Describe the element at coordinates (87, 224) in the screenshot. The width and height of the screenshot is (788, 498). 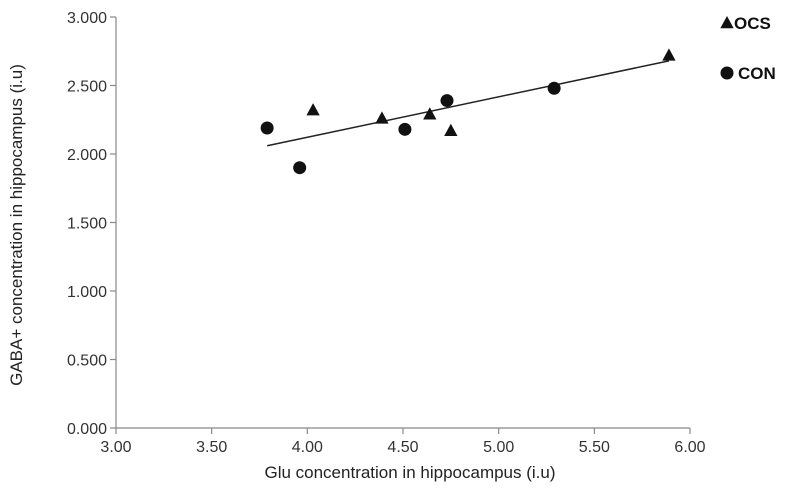
I see `y-tick-label: 1.500` at that location.